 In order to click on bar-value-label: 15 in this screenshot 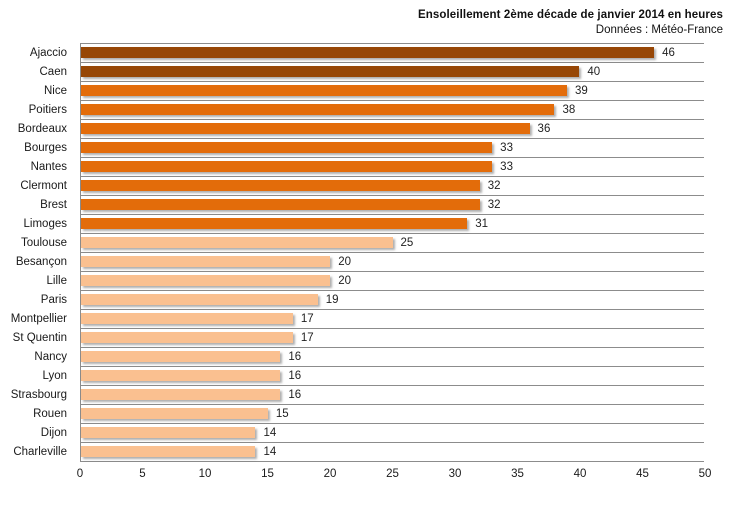, I will do `click(282, 414)`.